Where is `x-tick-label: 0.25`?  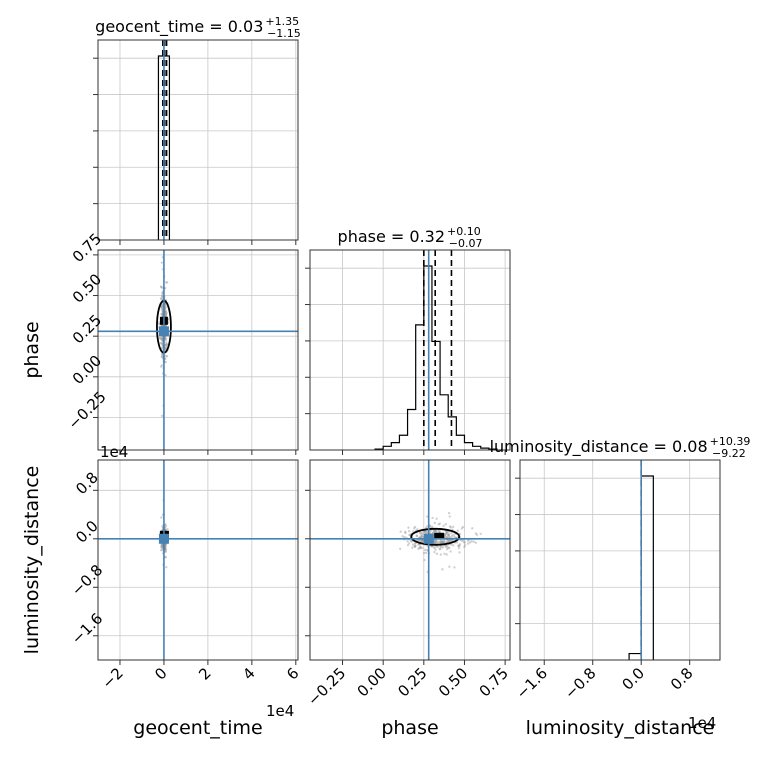 x-tick-label: 0.25 is located at coordinates (412, 682).